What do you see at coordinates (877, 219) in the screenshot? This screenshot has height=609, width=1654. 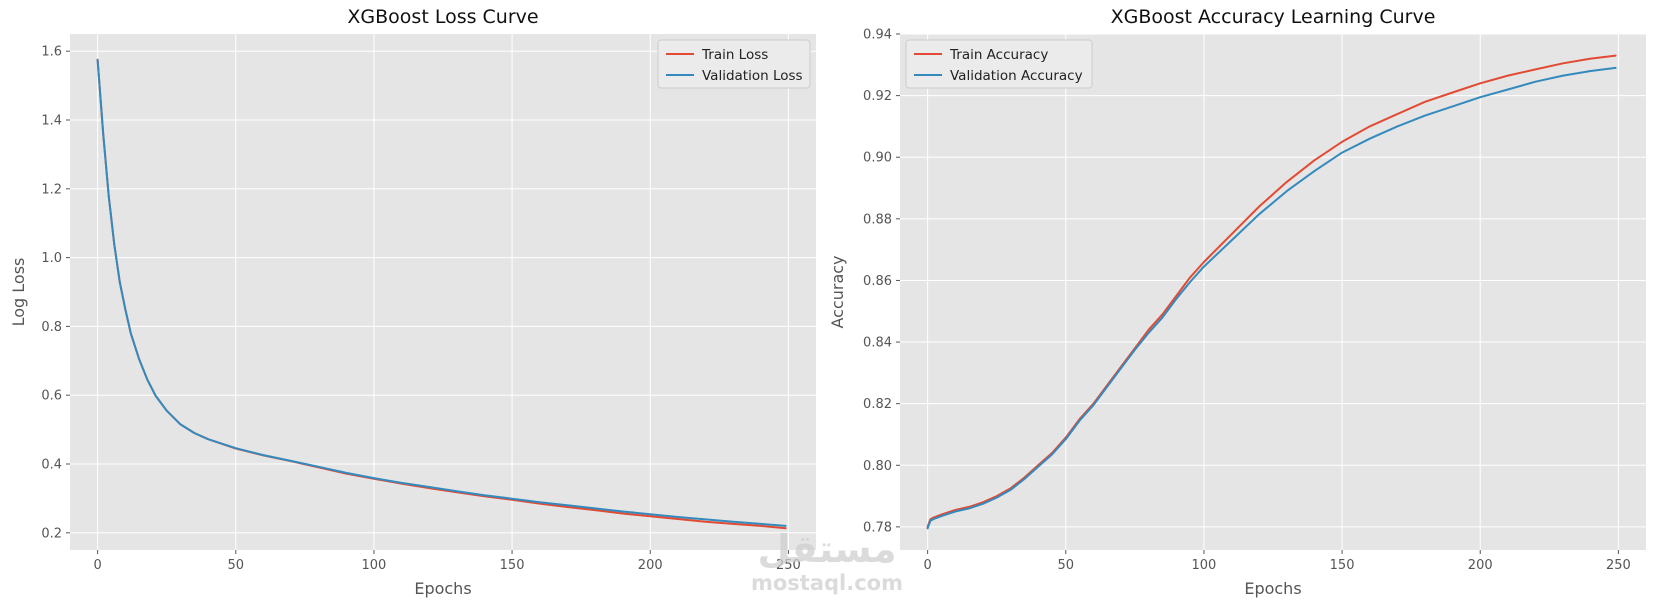 I see `y-tick-label: 0.88` at bounding box center [877, 219].